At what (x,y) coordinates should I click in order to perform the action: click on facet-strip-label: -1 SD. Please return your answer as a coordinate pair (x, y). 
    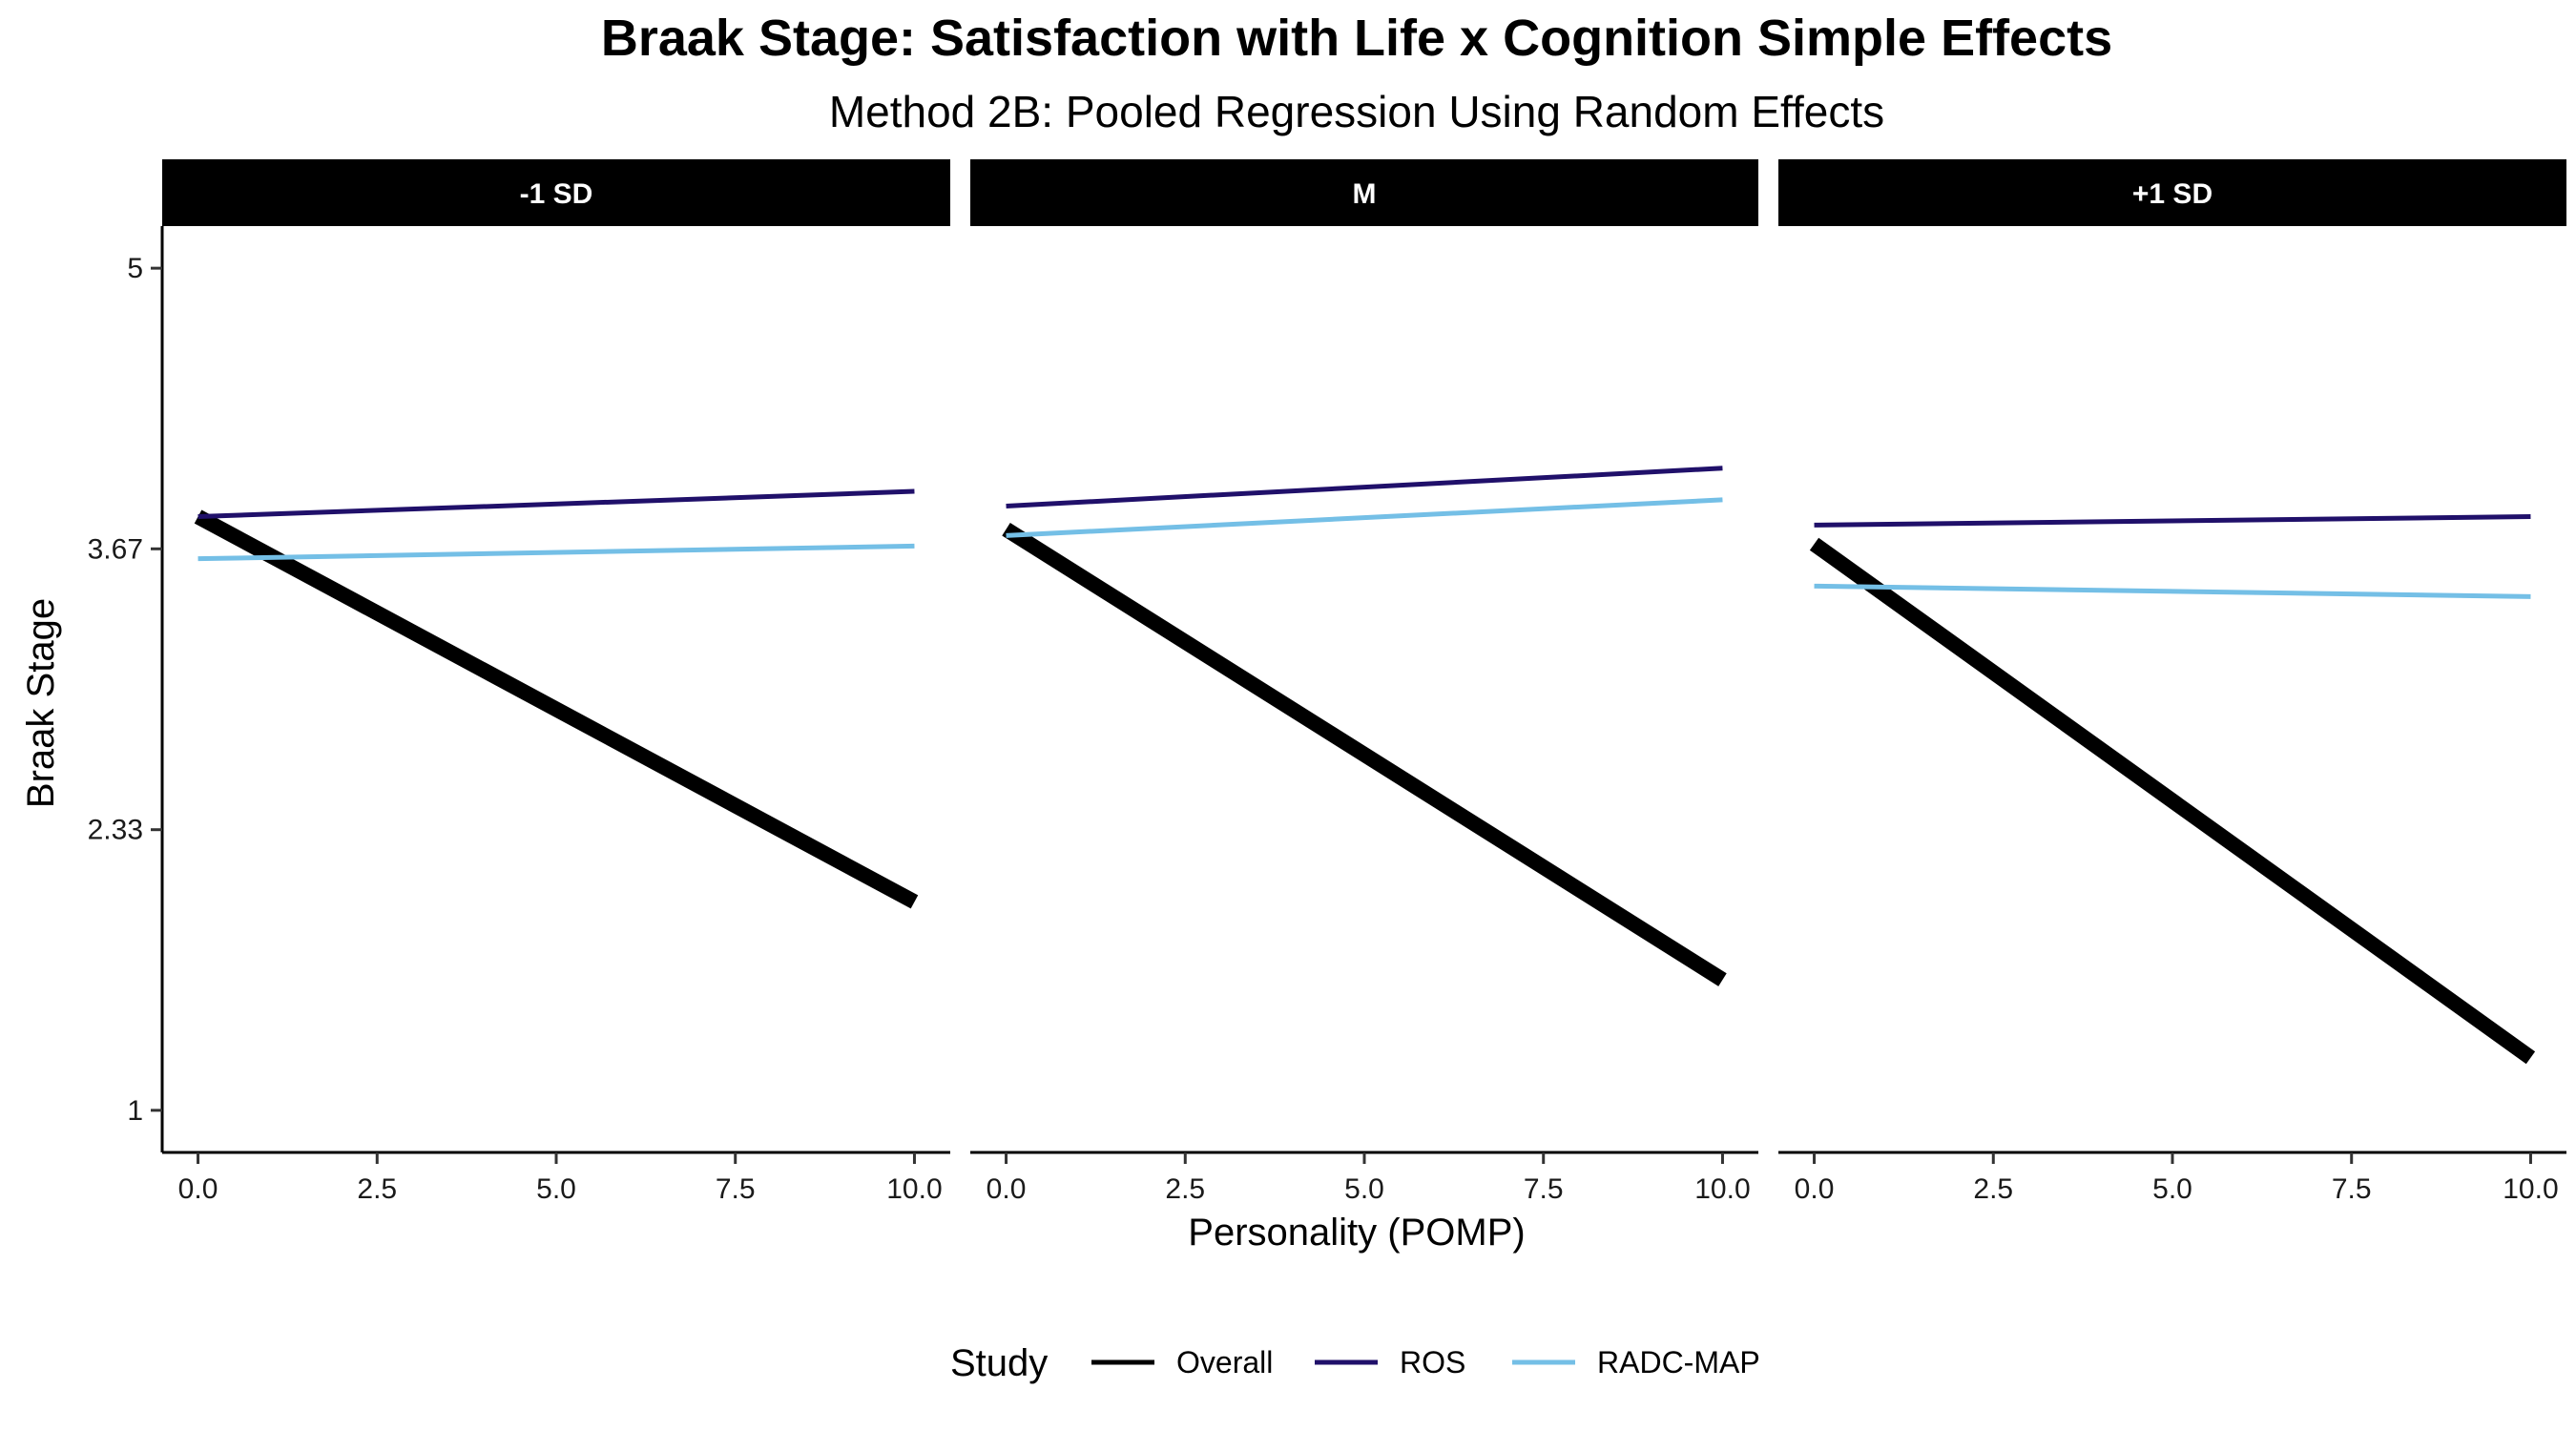
    Looking at the image, I should click on (556, 194).